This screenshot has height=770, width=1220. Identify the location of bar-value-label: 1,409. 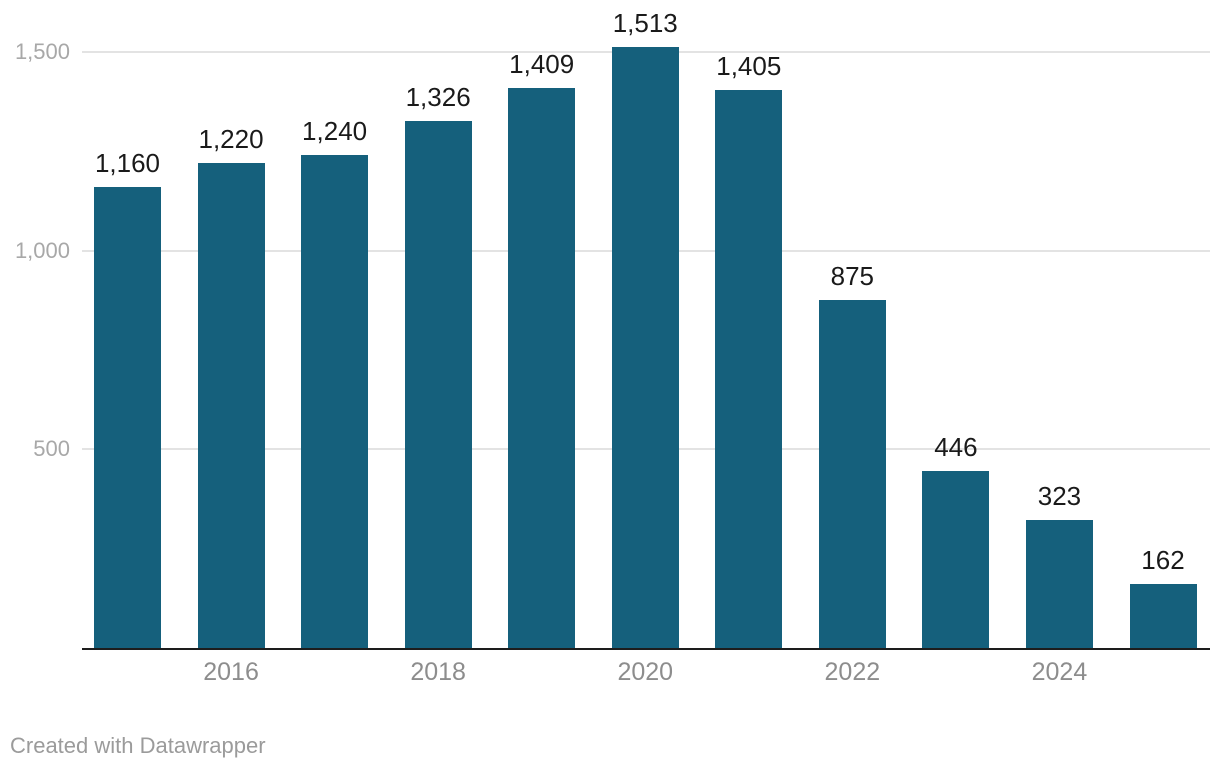
(542, 64).